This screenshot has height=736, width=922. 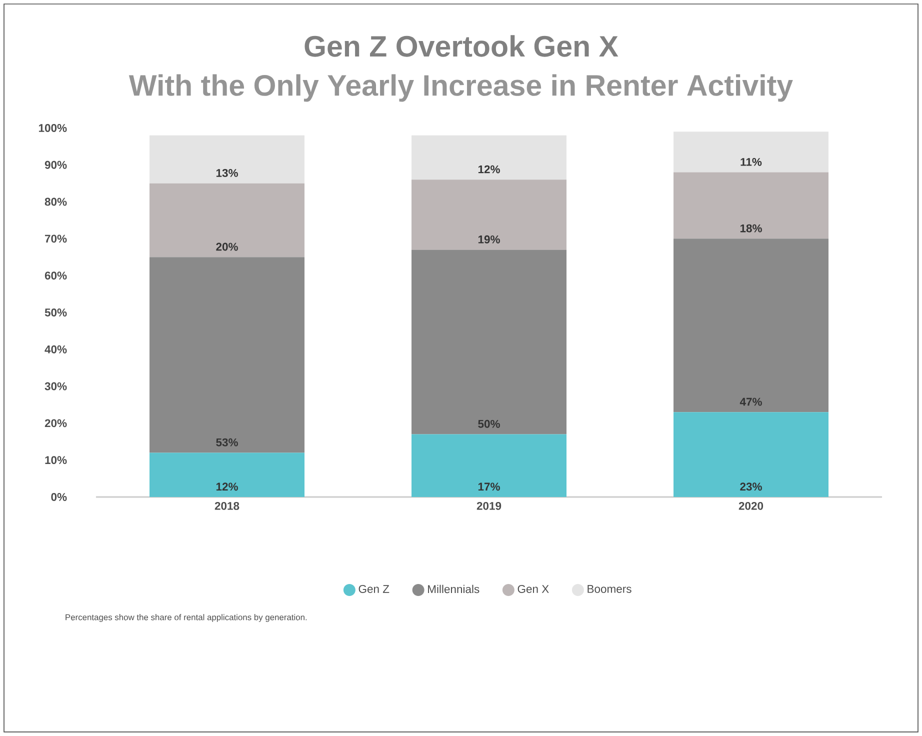 What do you see at coordinates (186, 618) in the screenshot?
I see `text: Percentages show the share of rental applications by generation.` at bounding box center [186, 618].